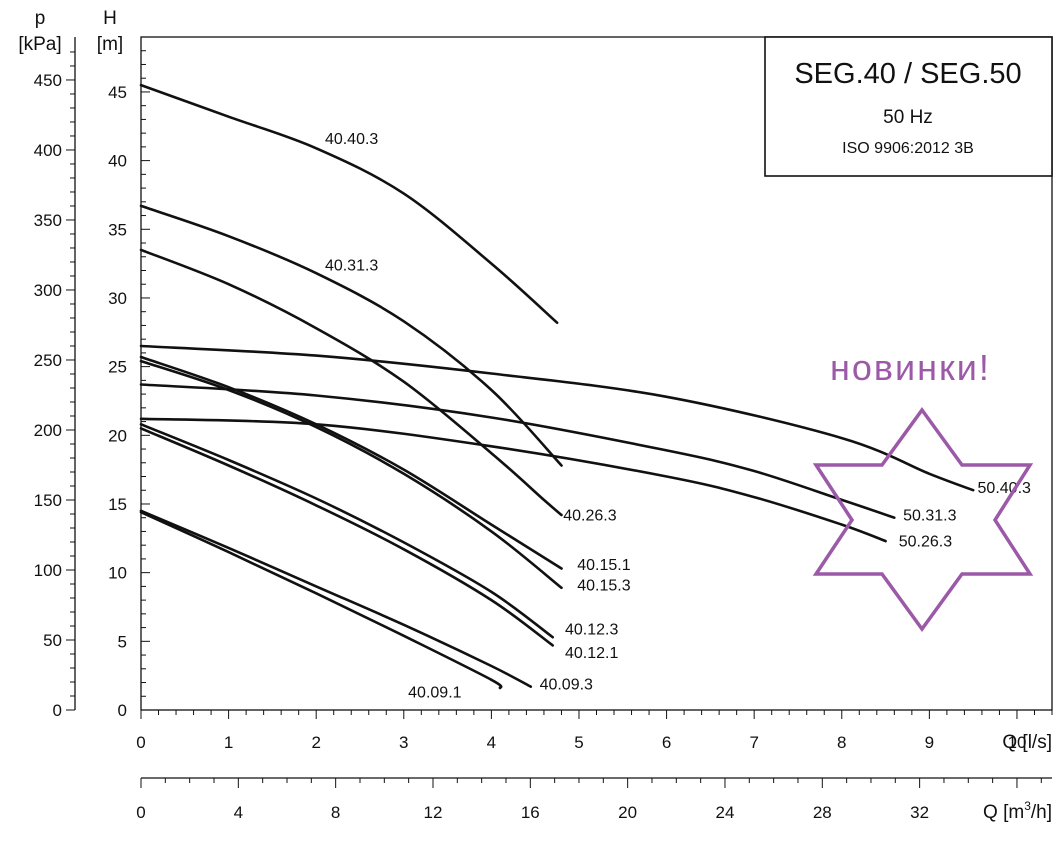 Image resolution: width=1060 pixels, height=842 pixels. I want to click on flow-m3h-tick-label: 0, so click(140, 812).